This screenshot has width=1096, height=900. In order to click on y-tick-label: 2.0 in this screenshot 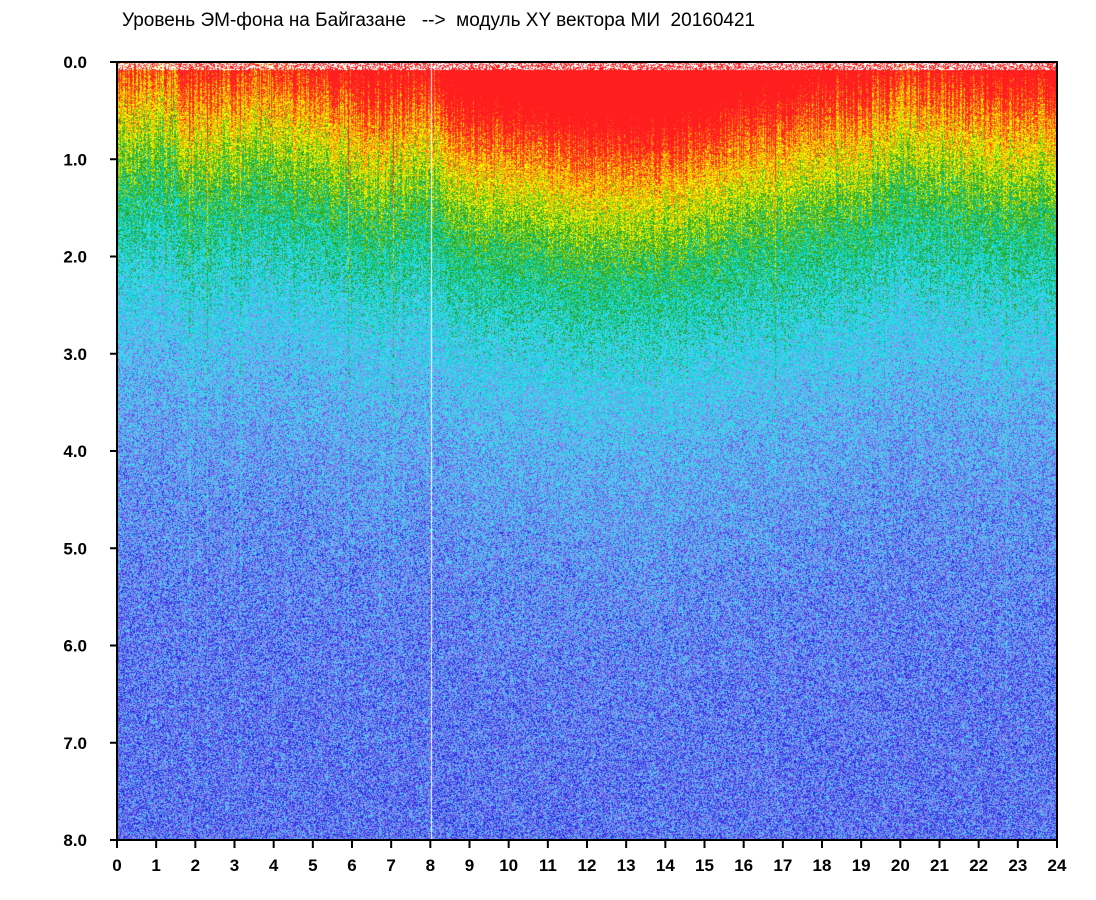, I will do `click(75, 257)`.